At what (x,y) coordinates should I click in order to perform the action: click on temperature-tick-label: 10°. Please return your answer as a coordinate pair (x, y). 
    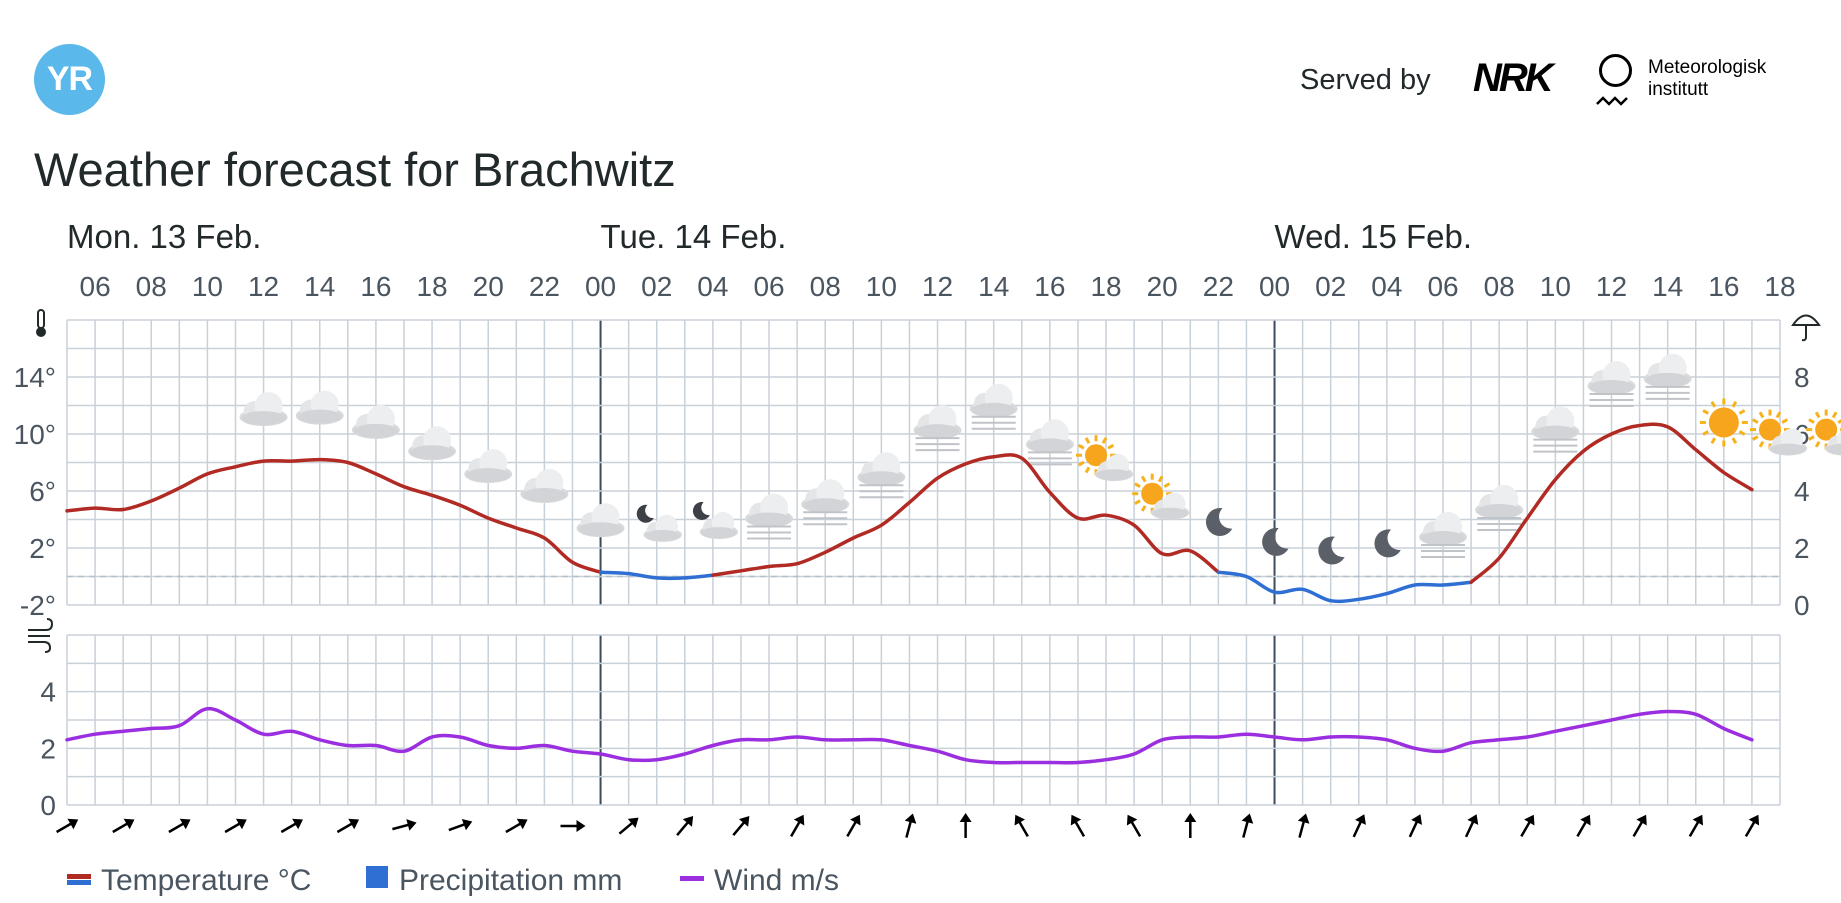
    Looking at the image, I should click on (35, 434).